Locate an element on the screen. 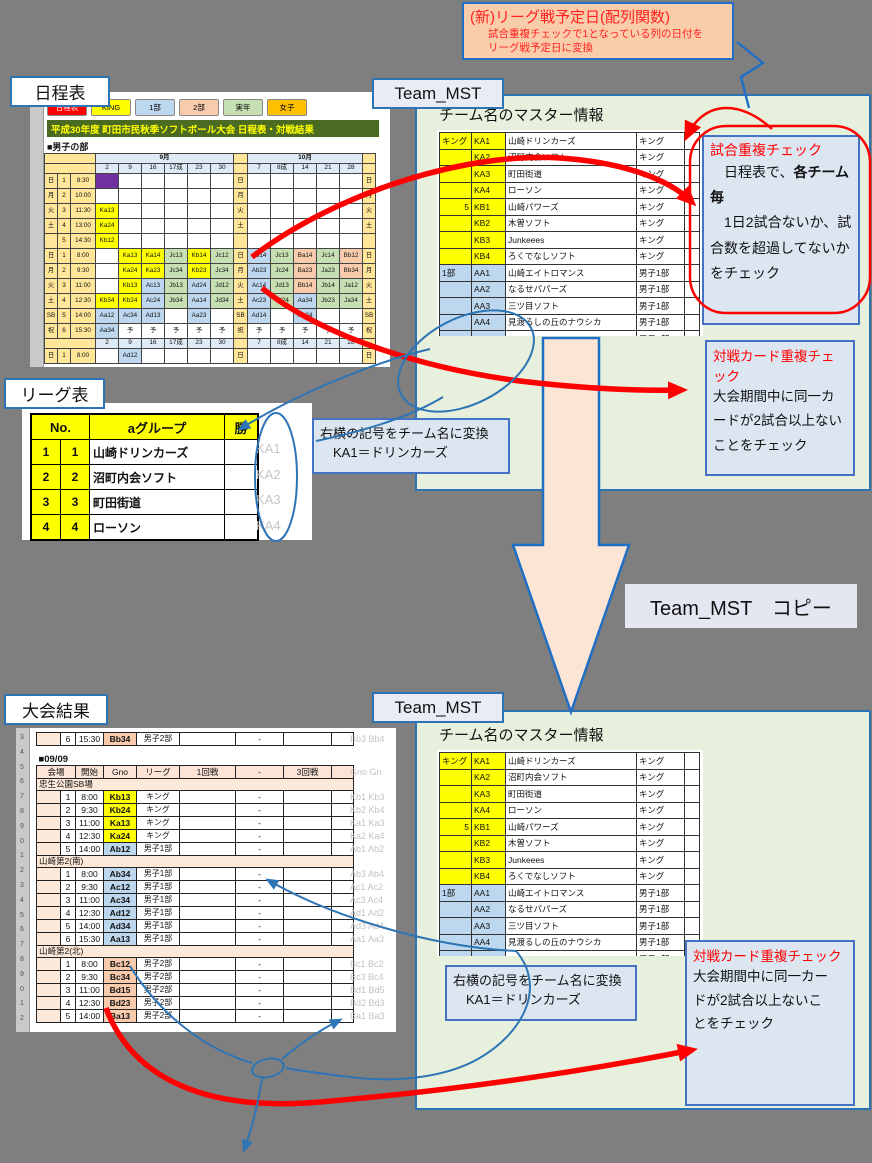 This screenshot has height=1163, width=872. cell: Aa12 is located at coordinates (107, 316).